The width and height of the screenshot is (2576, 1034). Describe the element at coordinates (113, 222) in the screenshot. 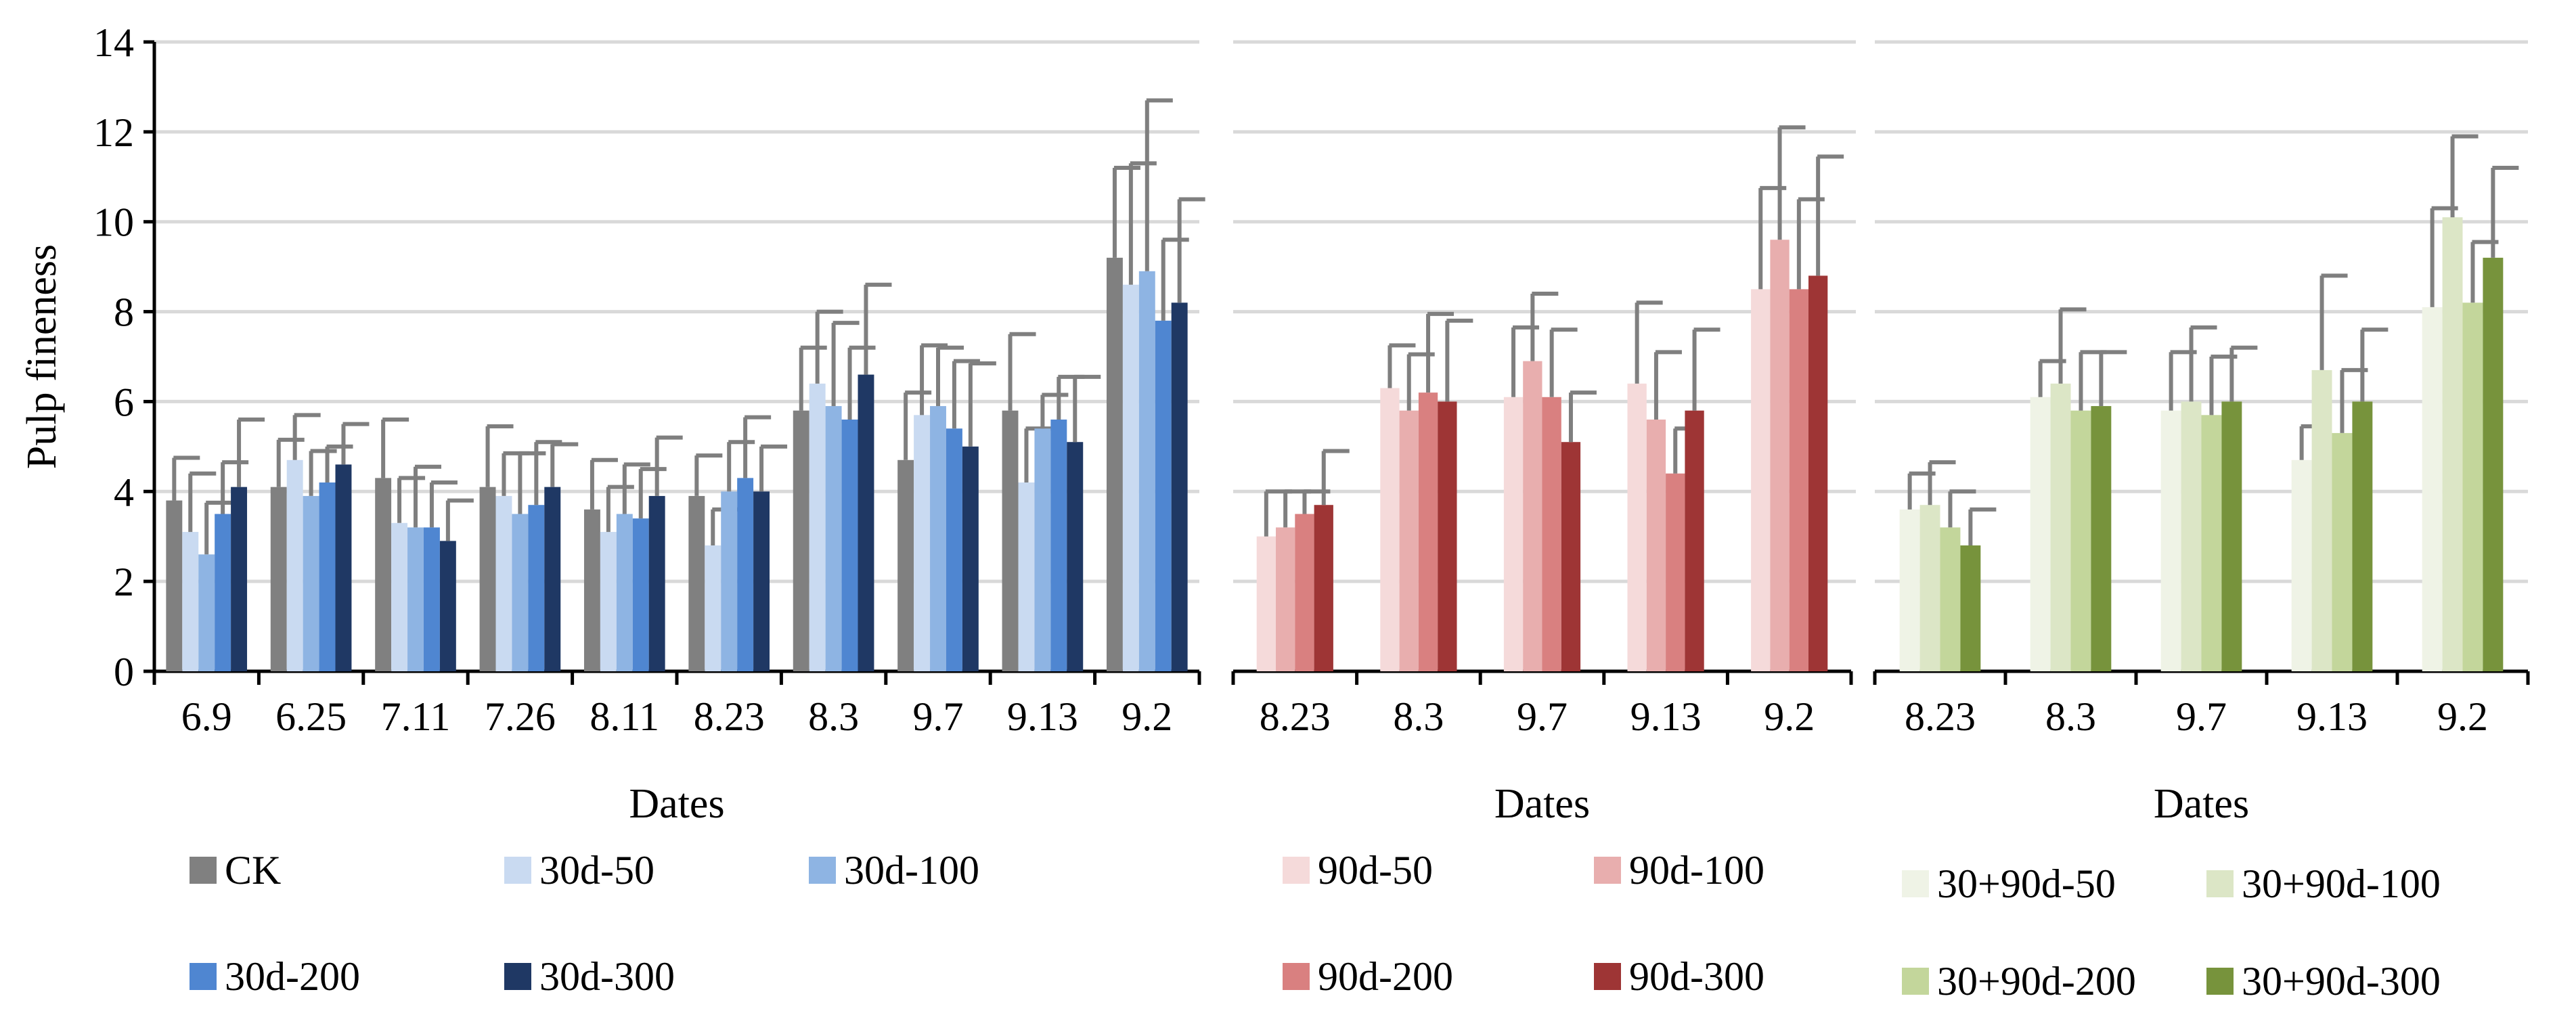

I see `y-tick-label: 10` at that location.